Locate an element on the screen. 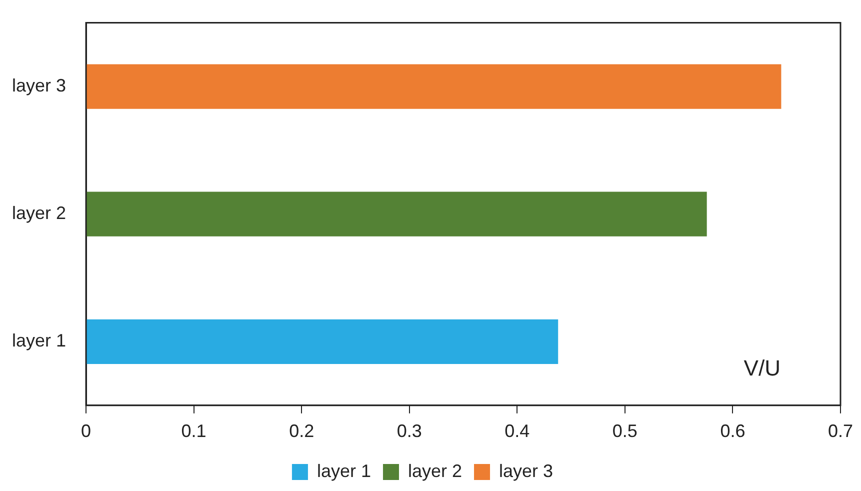 This screenshot has width=861, height=491. legend-label: layer 3 is located at coordinates (526, 470).